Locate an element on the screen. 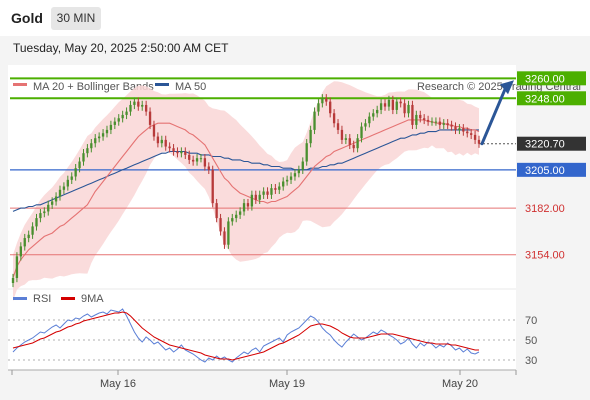 The width and height of the screenshot is (590, 400). rsi-tick-30: 30 is located at coordinates (531, 361).